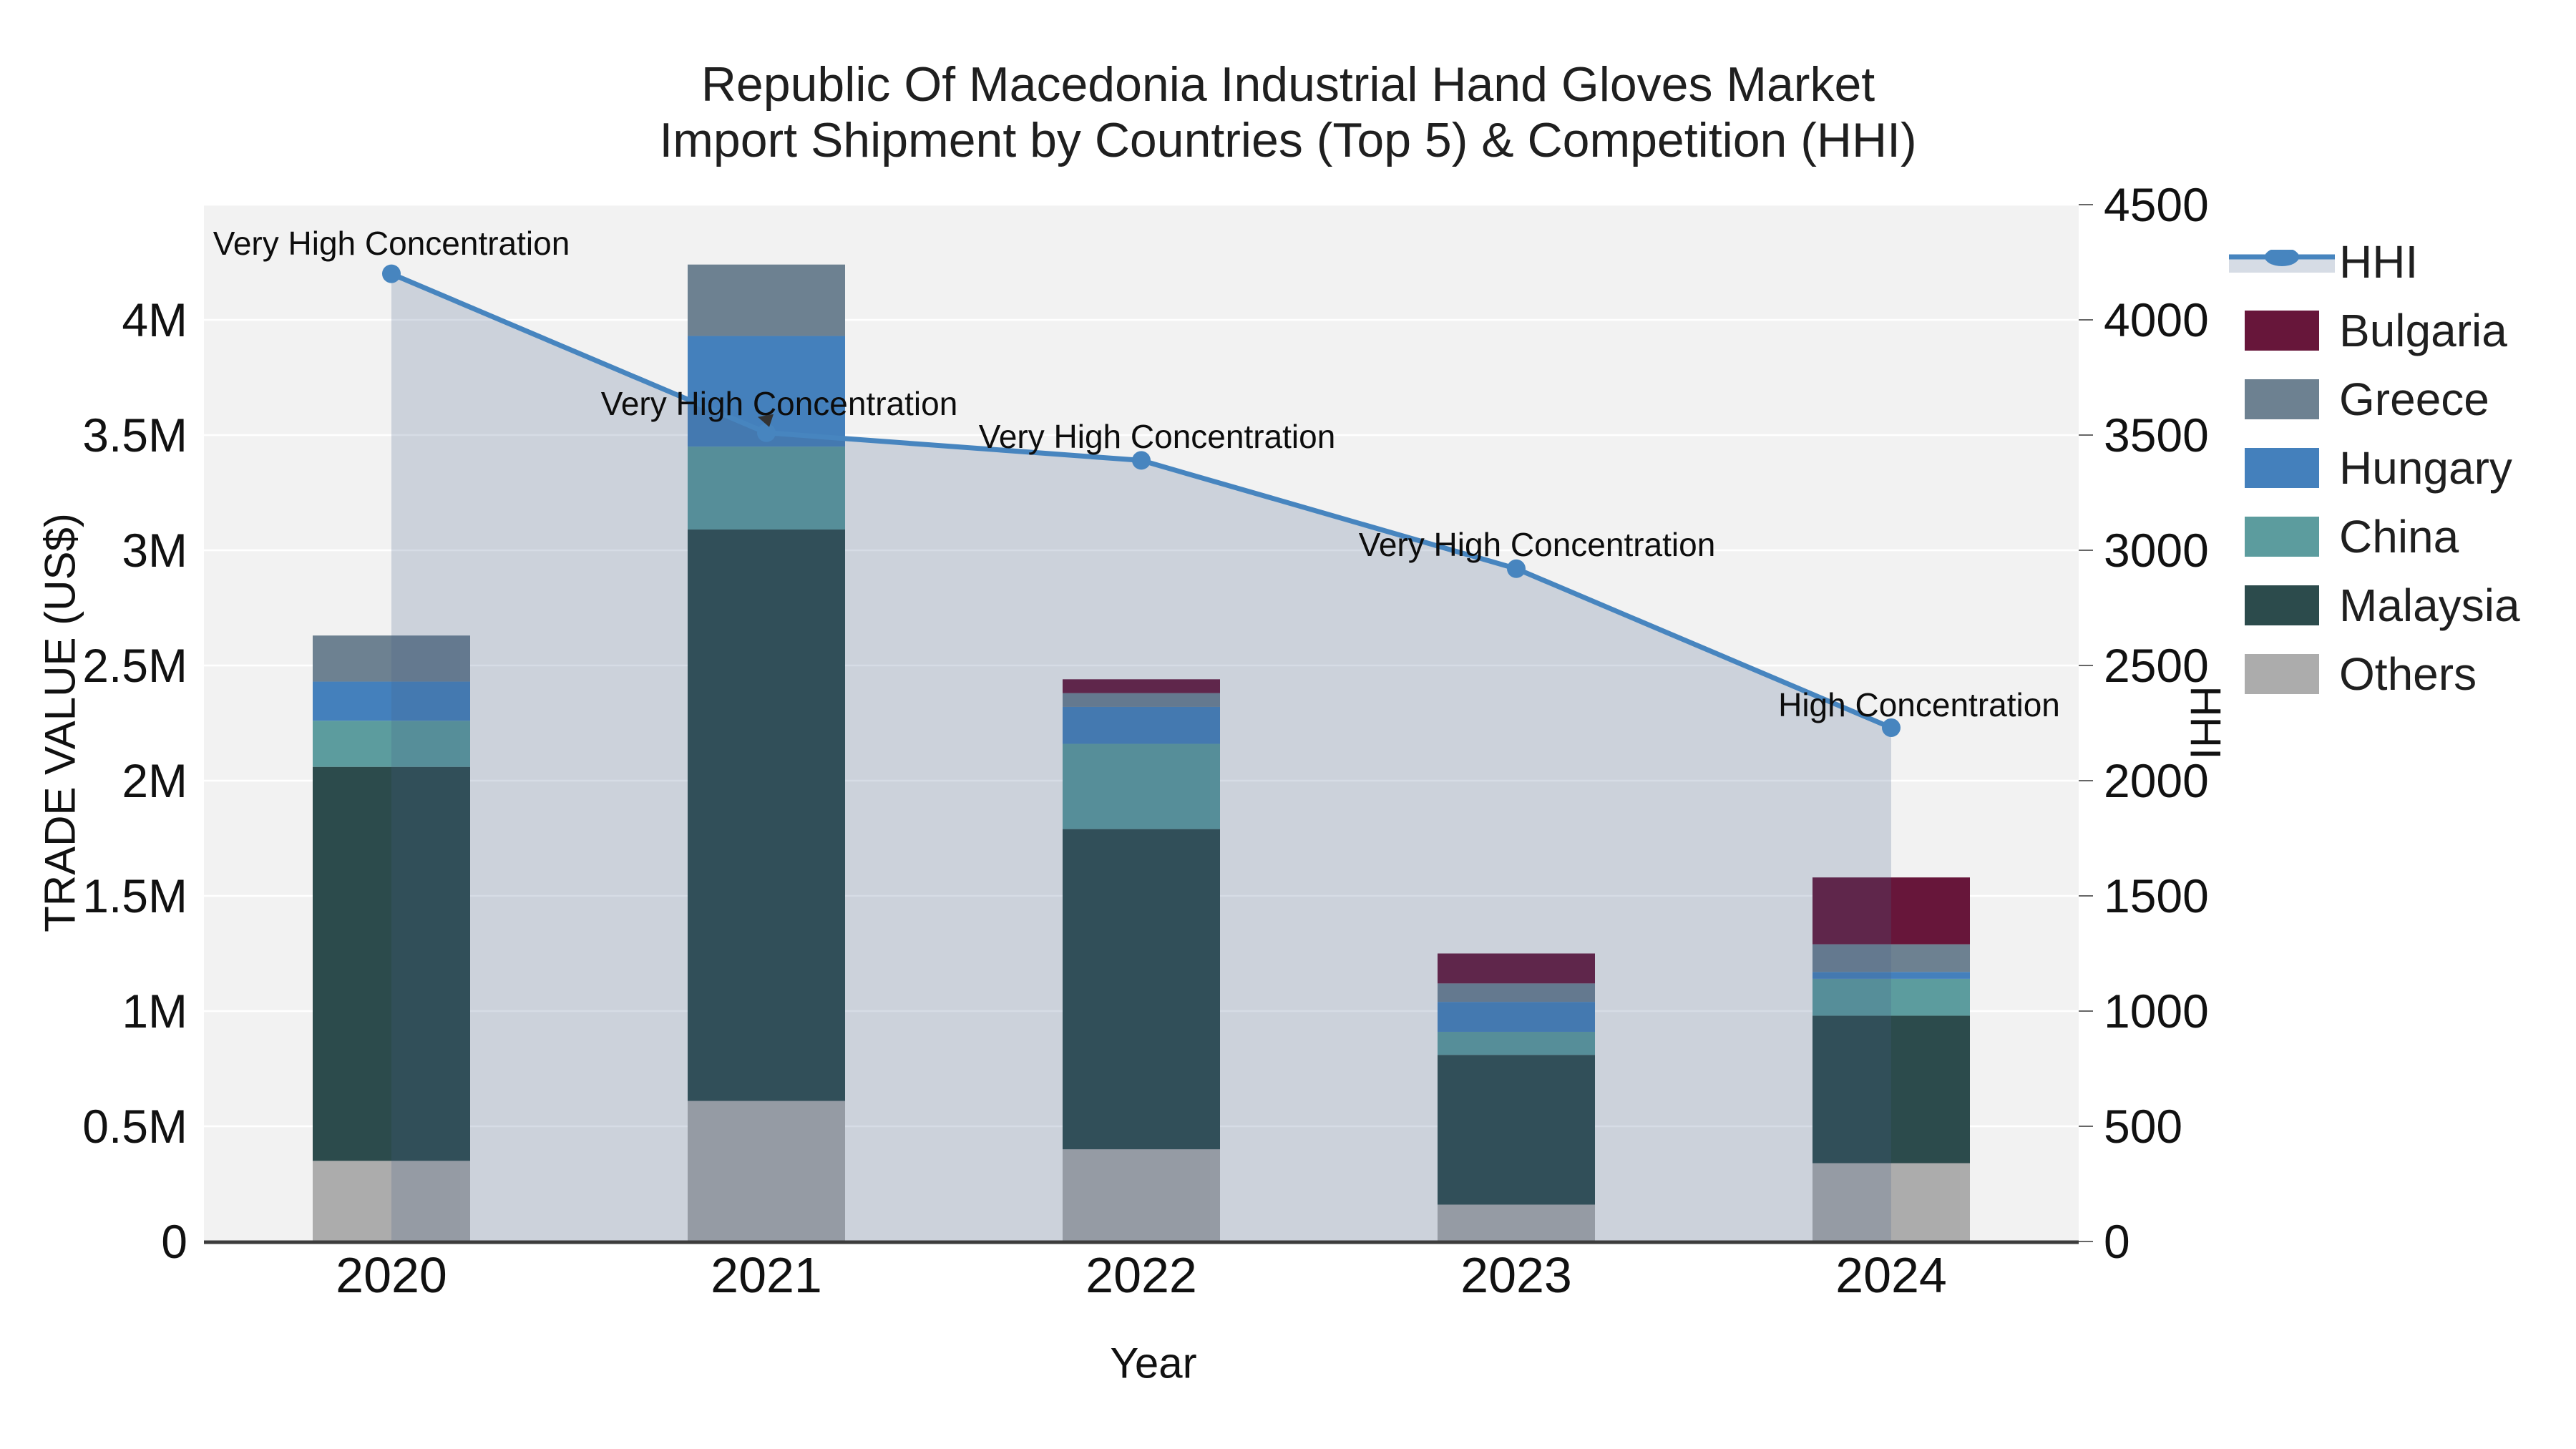 The width and height of the screenshot is (2576, 1449). I want to click on hhi-legend-sample-icon, so click(2282, 262).